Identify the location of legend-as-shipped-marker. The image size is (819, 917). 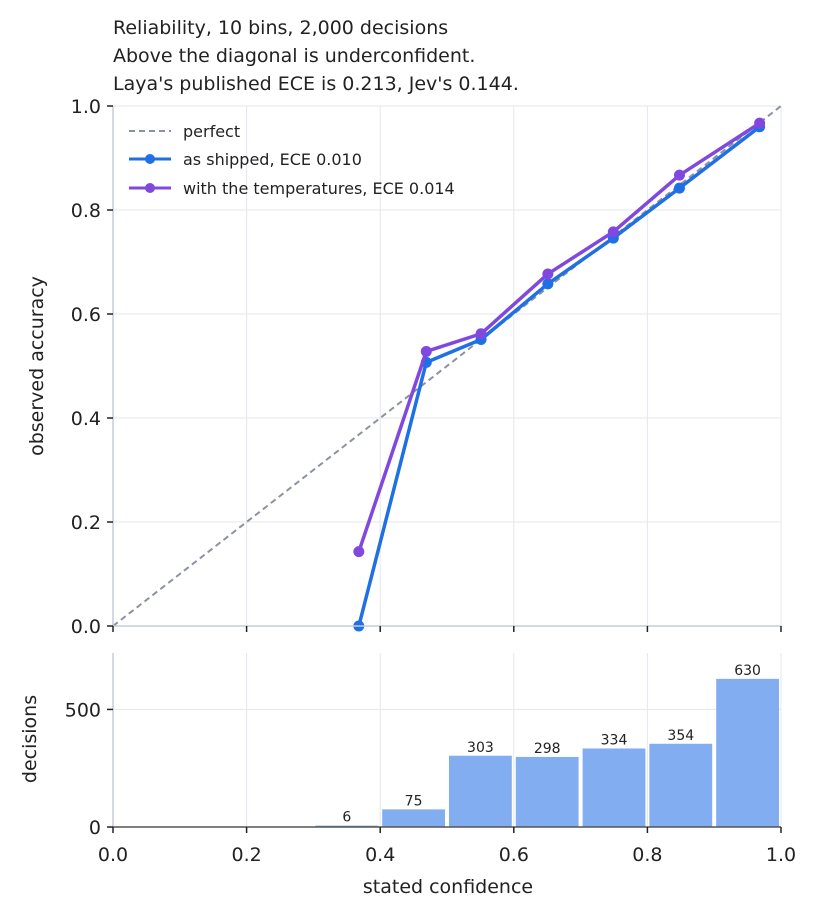
(150, 159).